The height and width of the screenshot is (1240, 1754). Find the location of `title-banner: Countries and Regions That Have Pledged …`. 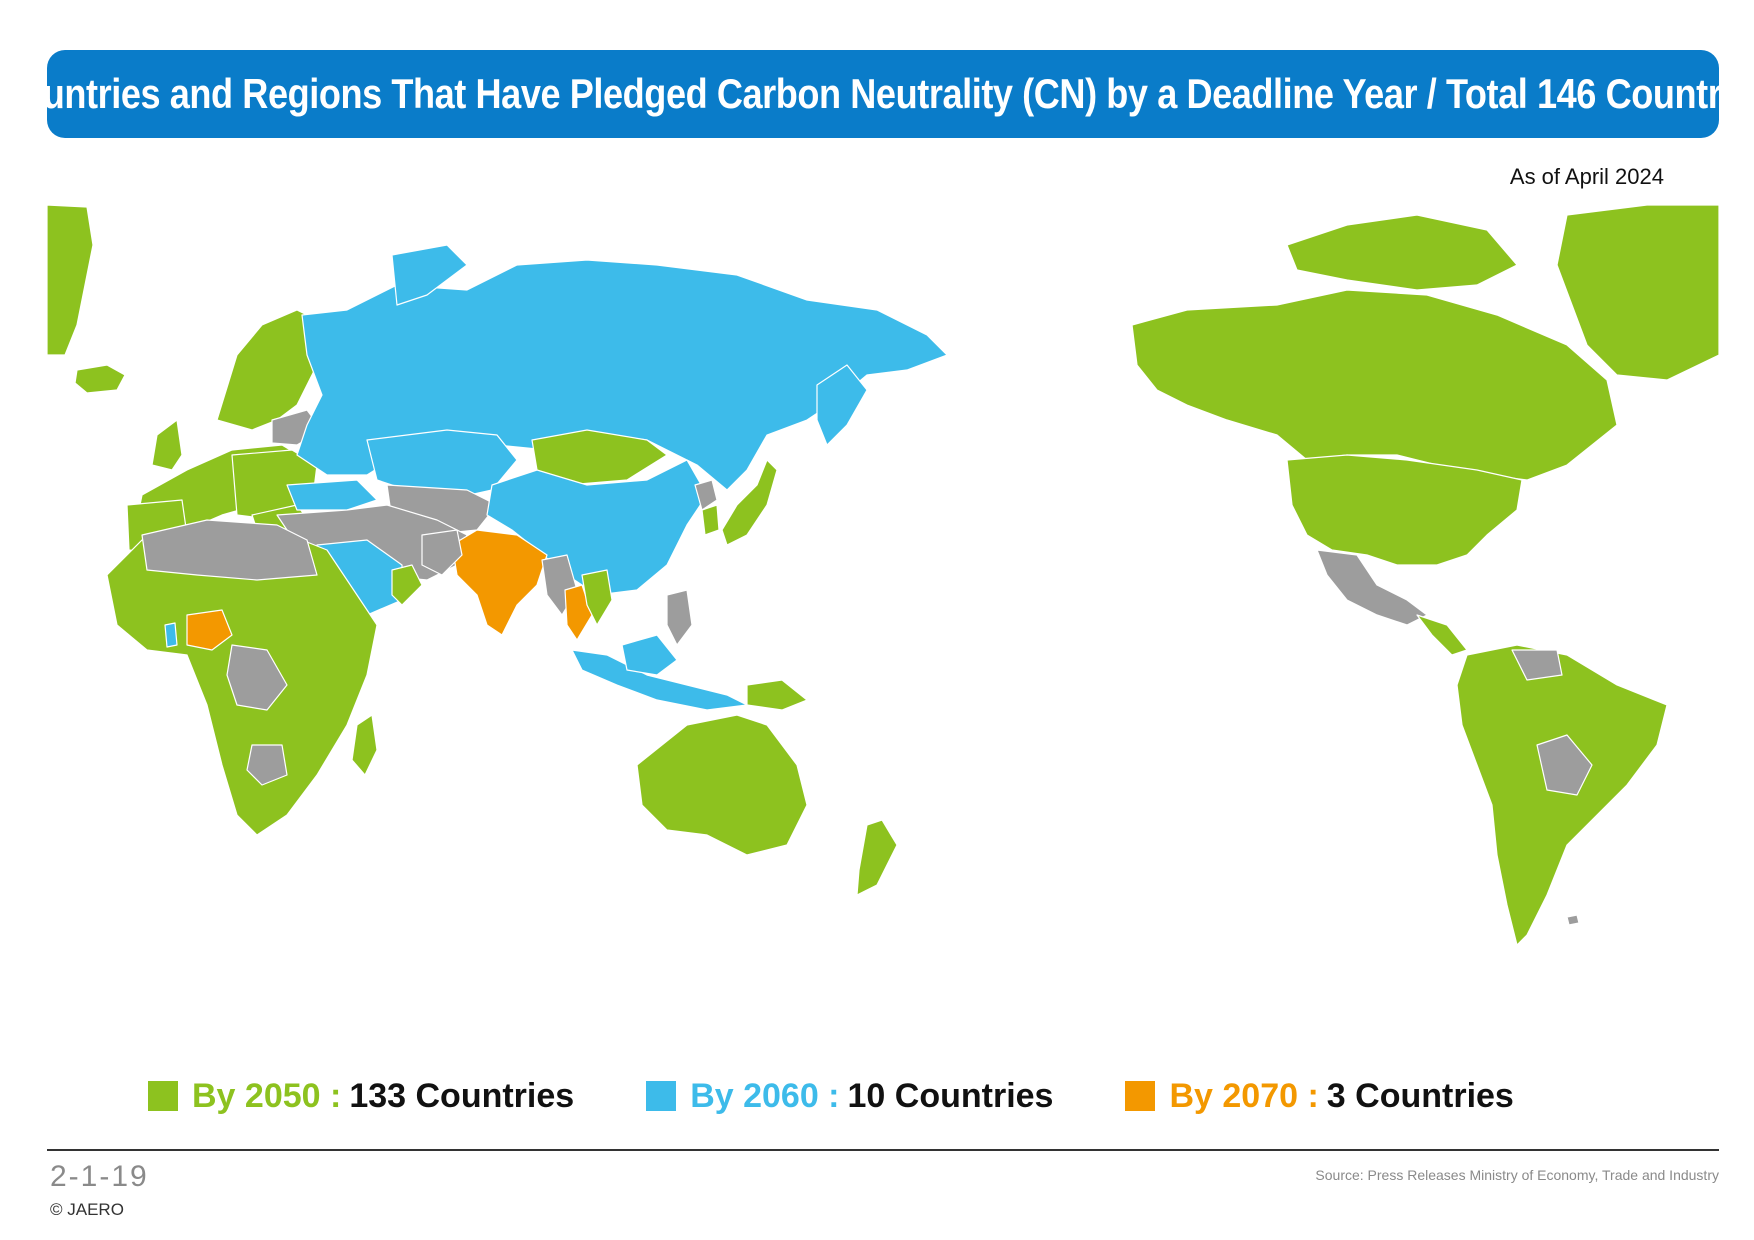

title-banner: Countries and Regions That Have Pledged … is located at coordinates (877, 94).